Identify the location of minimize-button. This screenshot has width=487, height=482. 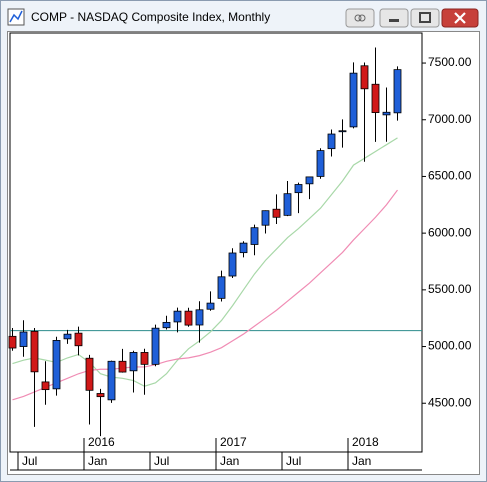
(394, 18).